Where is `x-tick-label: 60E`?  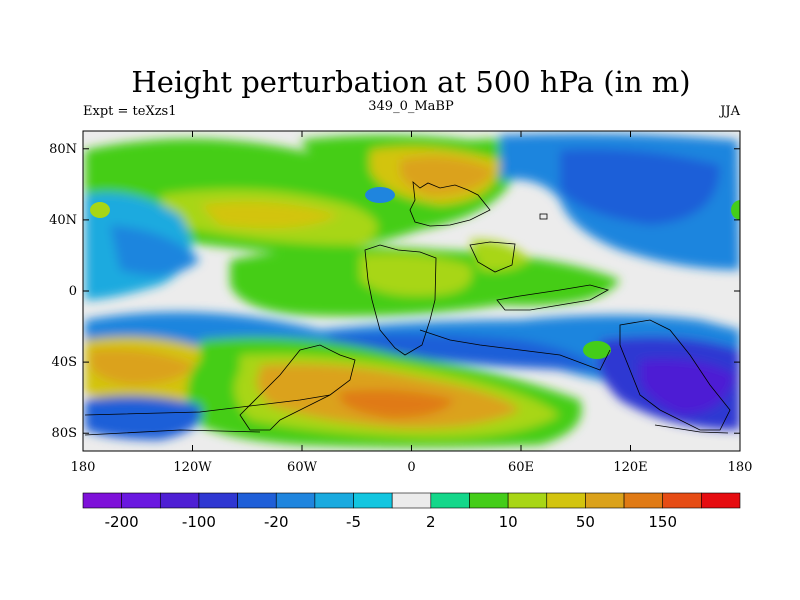
x-tick-label: 60E is located at coordinates (521, 467).